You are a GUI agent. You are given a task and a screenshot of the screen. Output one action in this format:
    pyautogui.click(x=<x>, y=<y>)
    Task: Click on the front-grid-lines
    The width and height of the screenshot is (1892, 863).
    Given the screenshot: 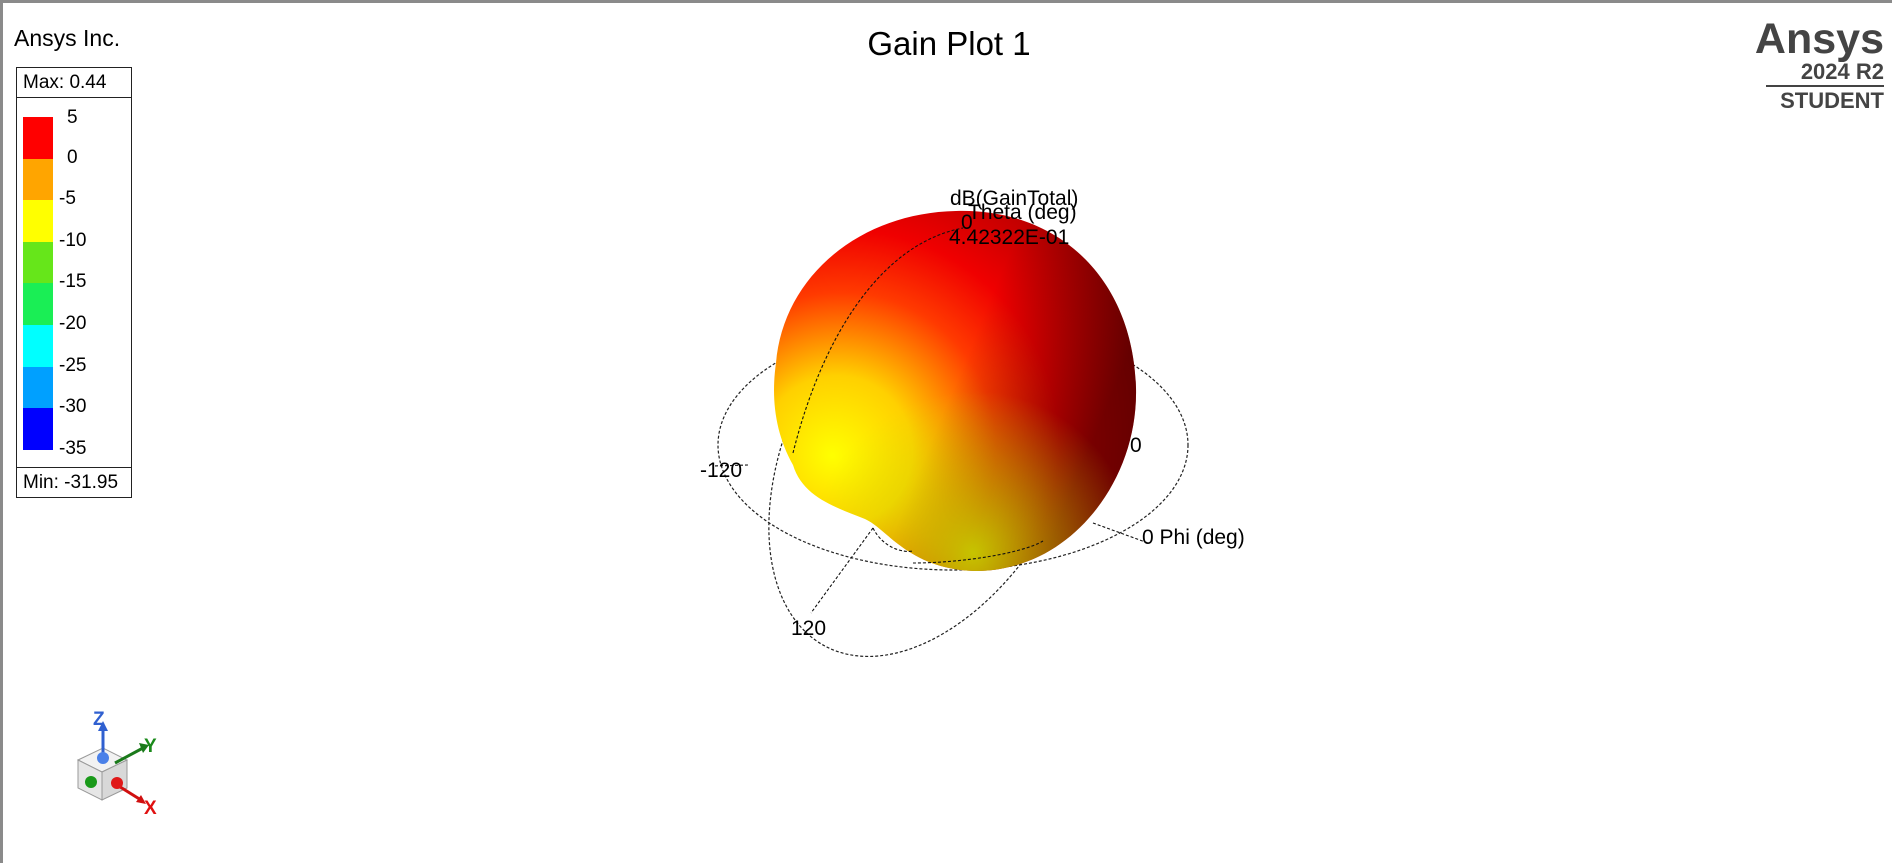 What is the action you would take?
    pyautogui.click(x=930, y=420)
    